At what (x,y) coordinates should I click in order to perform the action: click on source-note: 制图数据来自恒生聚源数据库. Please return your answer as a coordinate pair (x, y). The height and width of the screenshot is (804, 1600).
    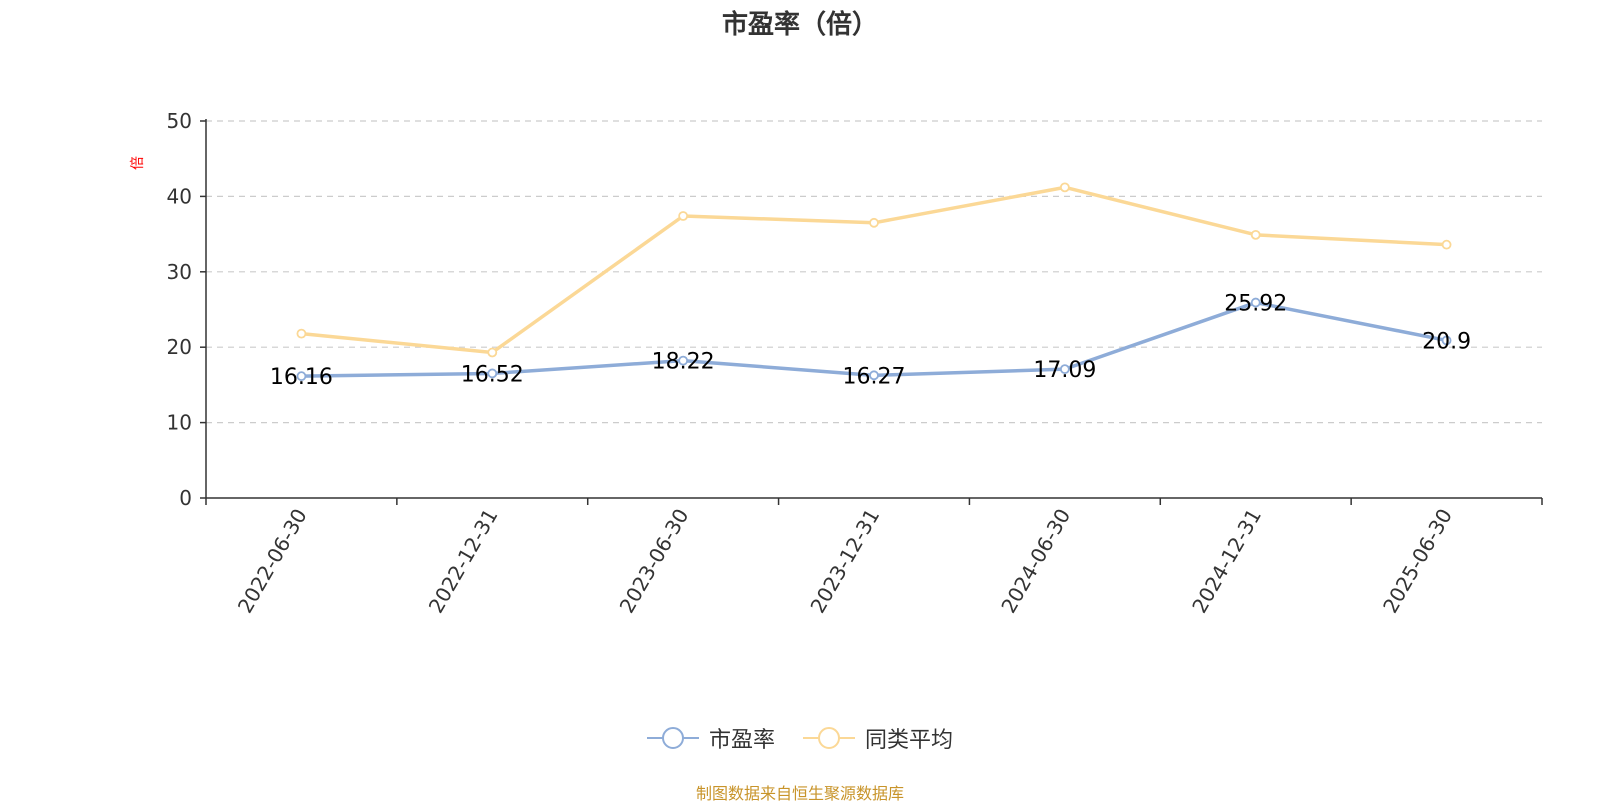
    Looking at the image, I should click on (799, 793).